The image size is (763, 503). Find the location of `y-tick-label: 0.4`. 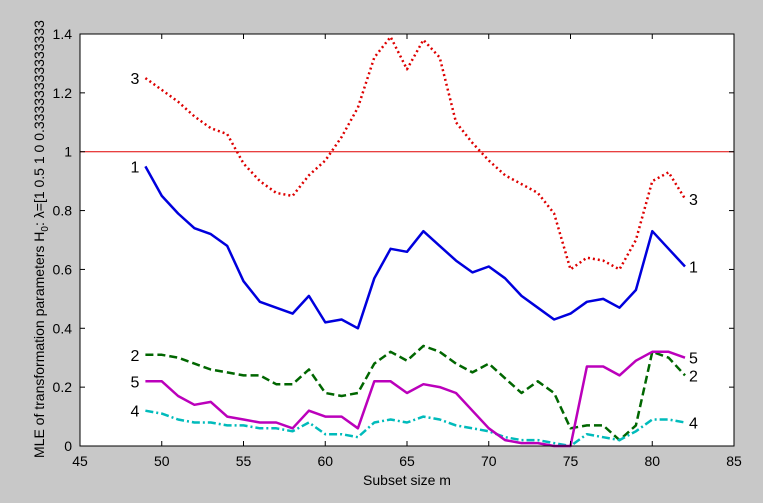

y-tick-label: 0.4 is located at coordinates (63, 328).